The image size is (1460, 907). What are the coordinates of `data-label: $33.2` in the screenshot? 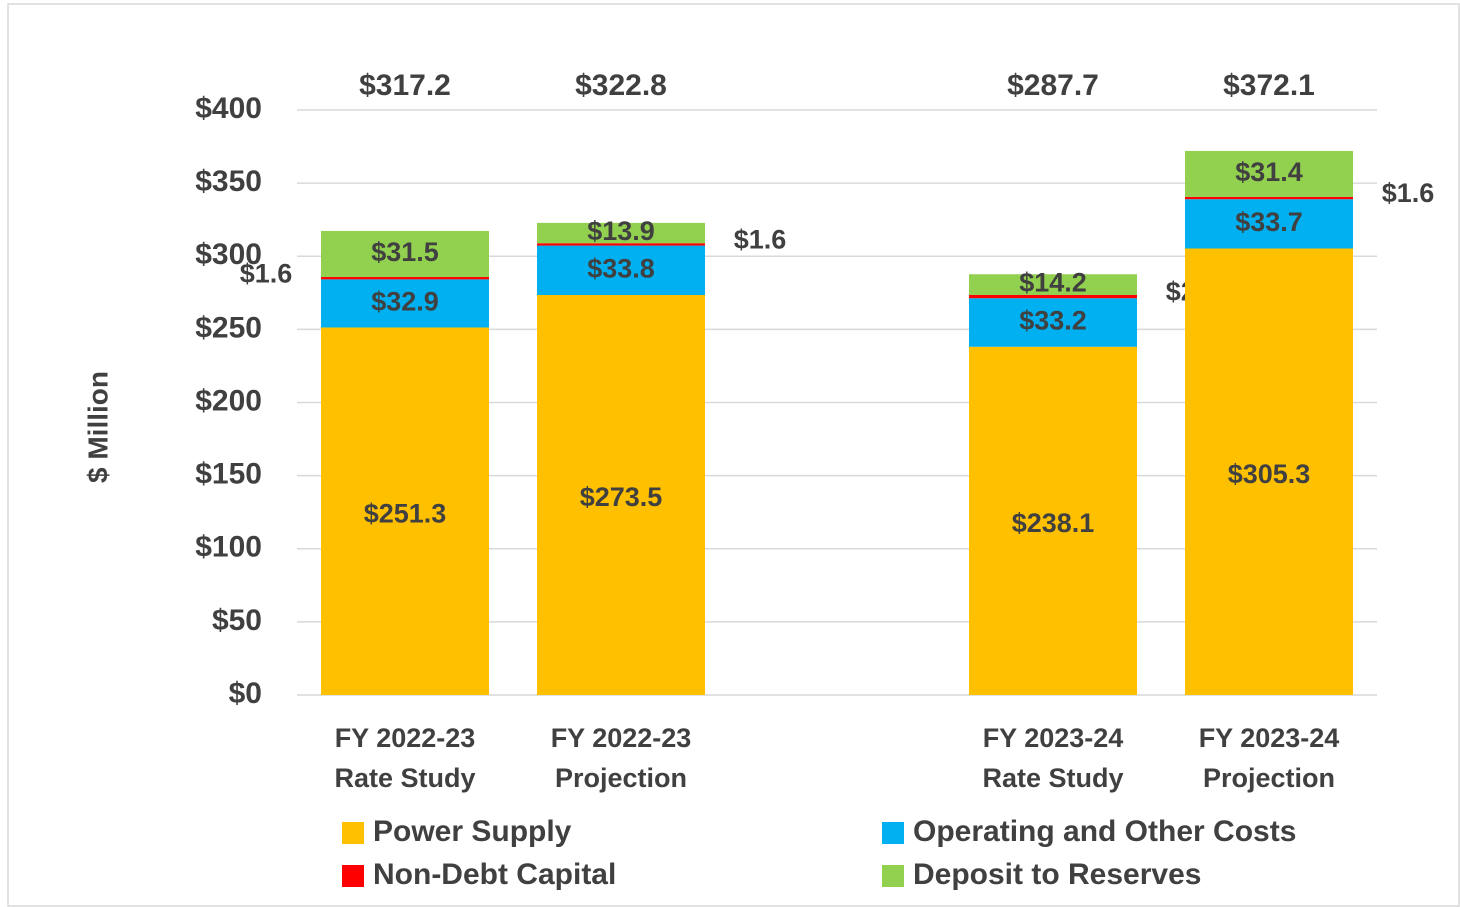 It's located at (1053, 321).